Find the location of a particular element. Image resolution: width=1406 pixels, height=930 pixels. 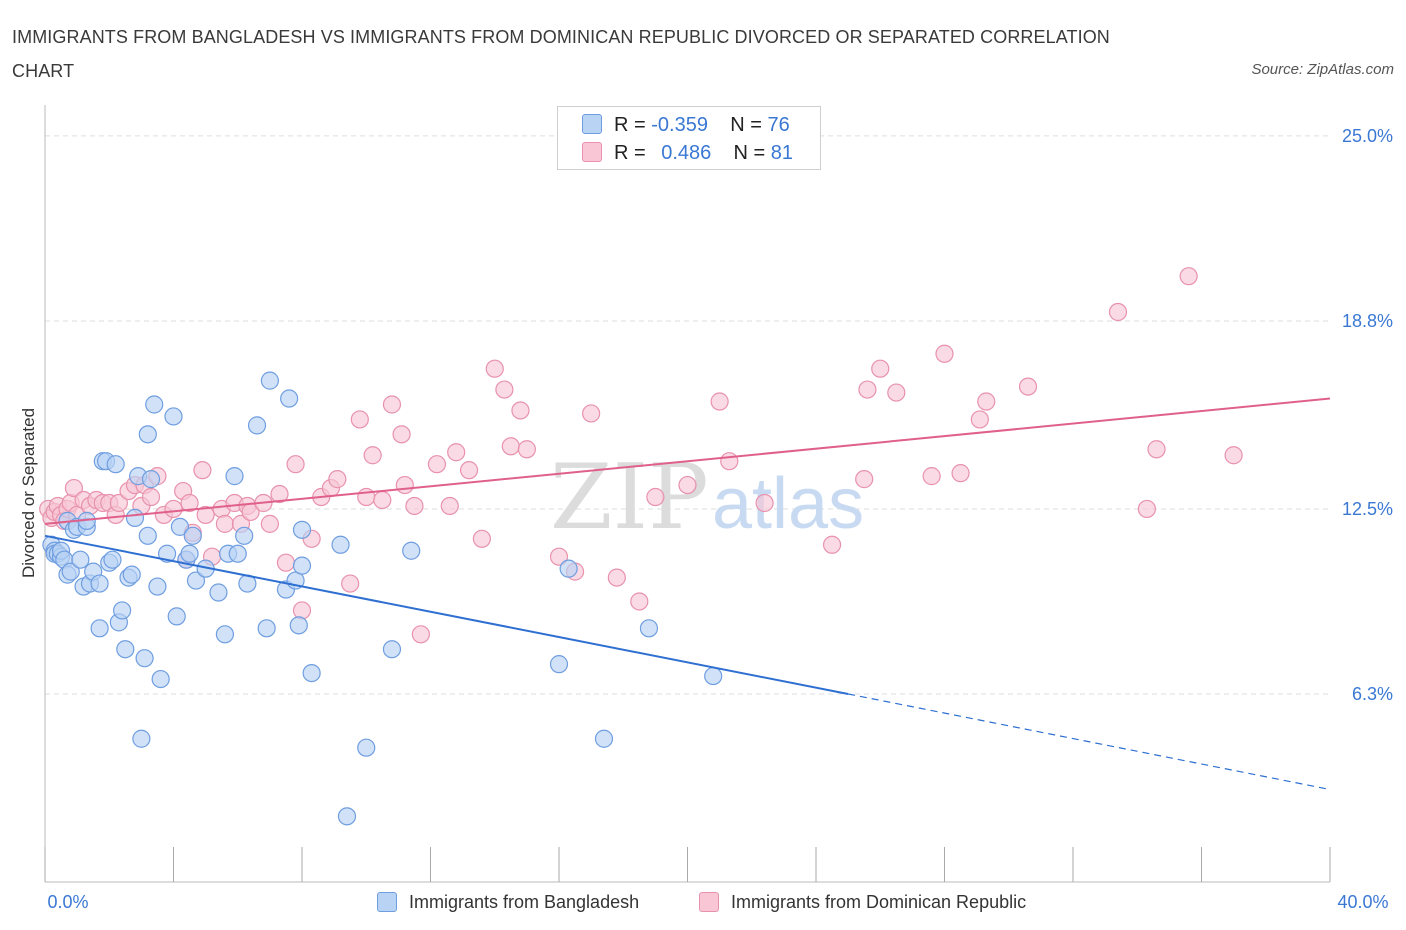

r-value: 0.486 is located at coordinates (686, 153).